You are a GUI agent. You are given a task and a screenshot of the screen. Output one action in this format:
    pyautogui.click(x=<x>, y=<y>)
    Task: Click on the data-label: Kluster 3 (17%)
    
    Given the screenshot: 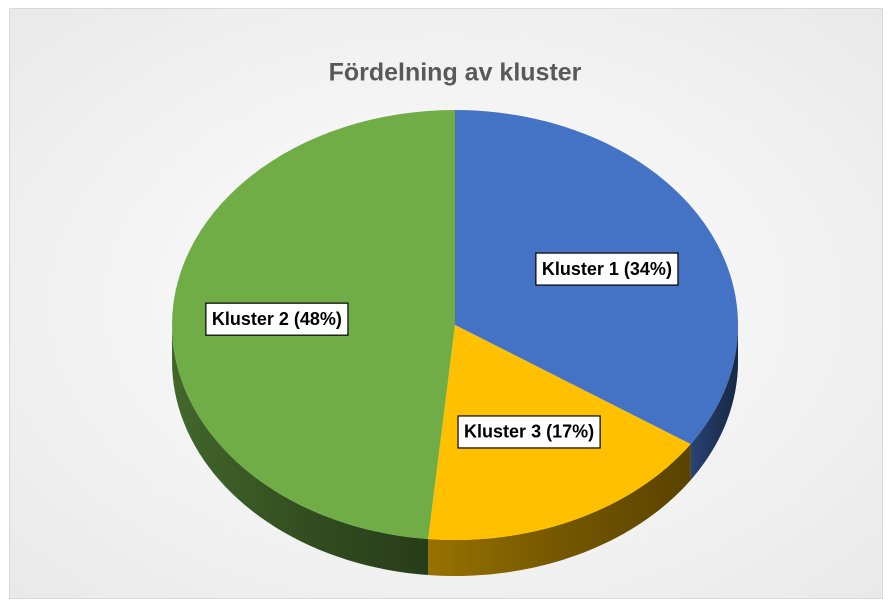 What is the action you would take?
    pyautogui.click(x=529, y=432)
    